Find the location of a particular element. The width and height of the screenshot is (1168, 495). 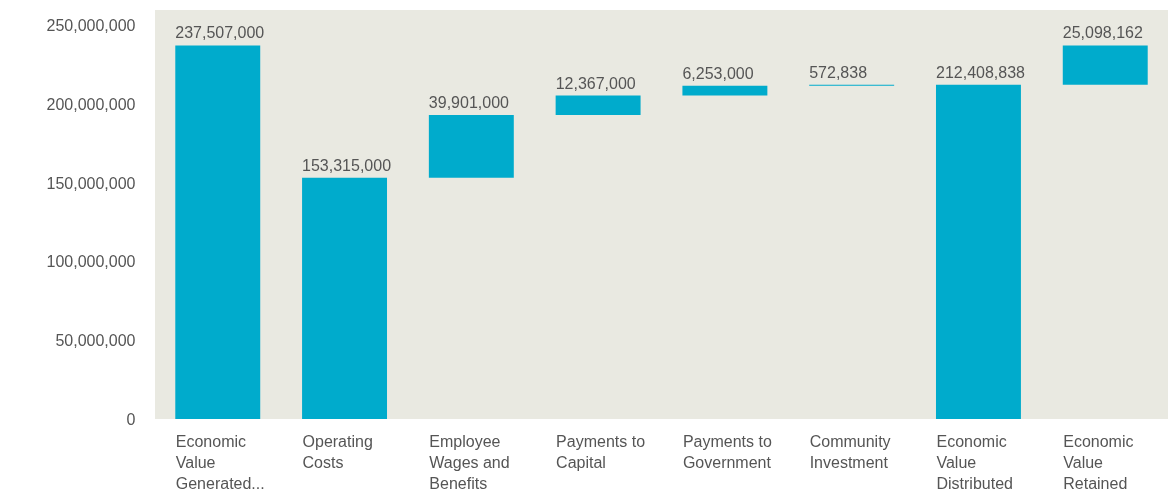

data-label: 572,838 is located at coordinates (838, 72).